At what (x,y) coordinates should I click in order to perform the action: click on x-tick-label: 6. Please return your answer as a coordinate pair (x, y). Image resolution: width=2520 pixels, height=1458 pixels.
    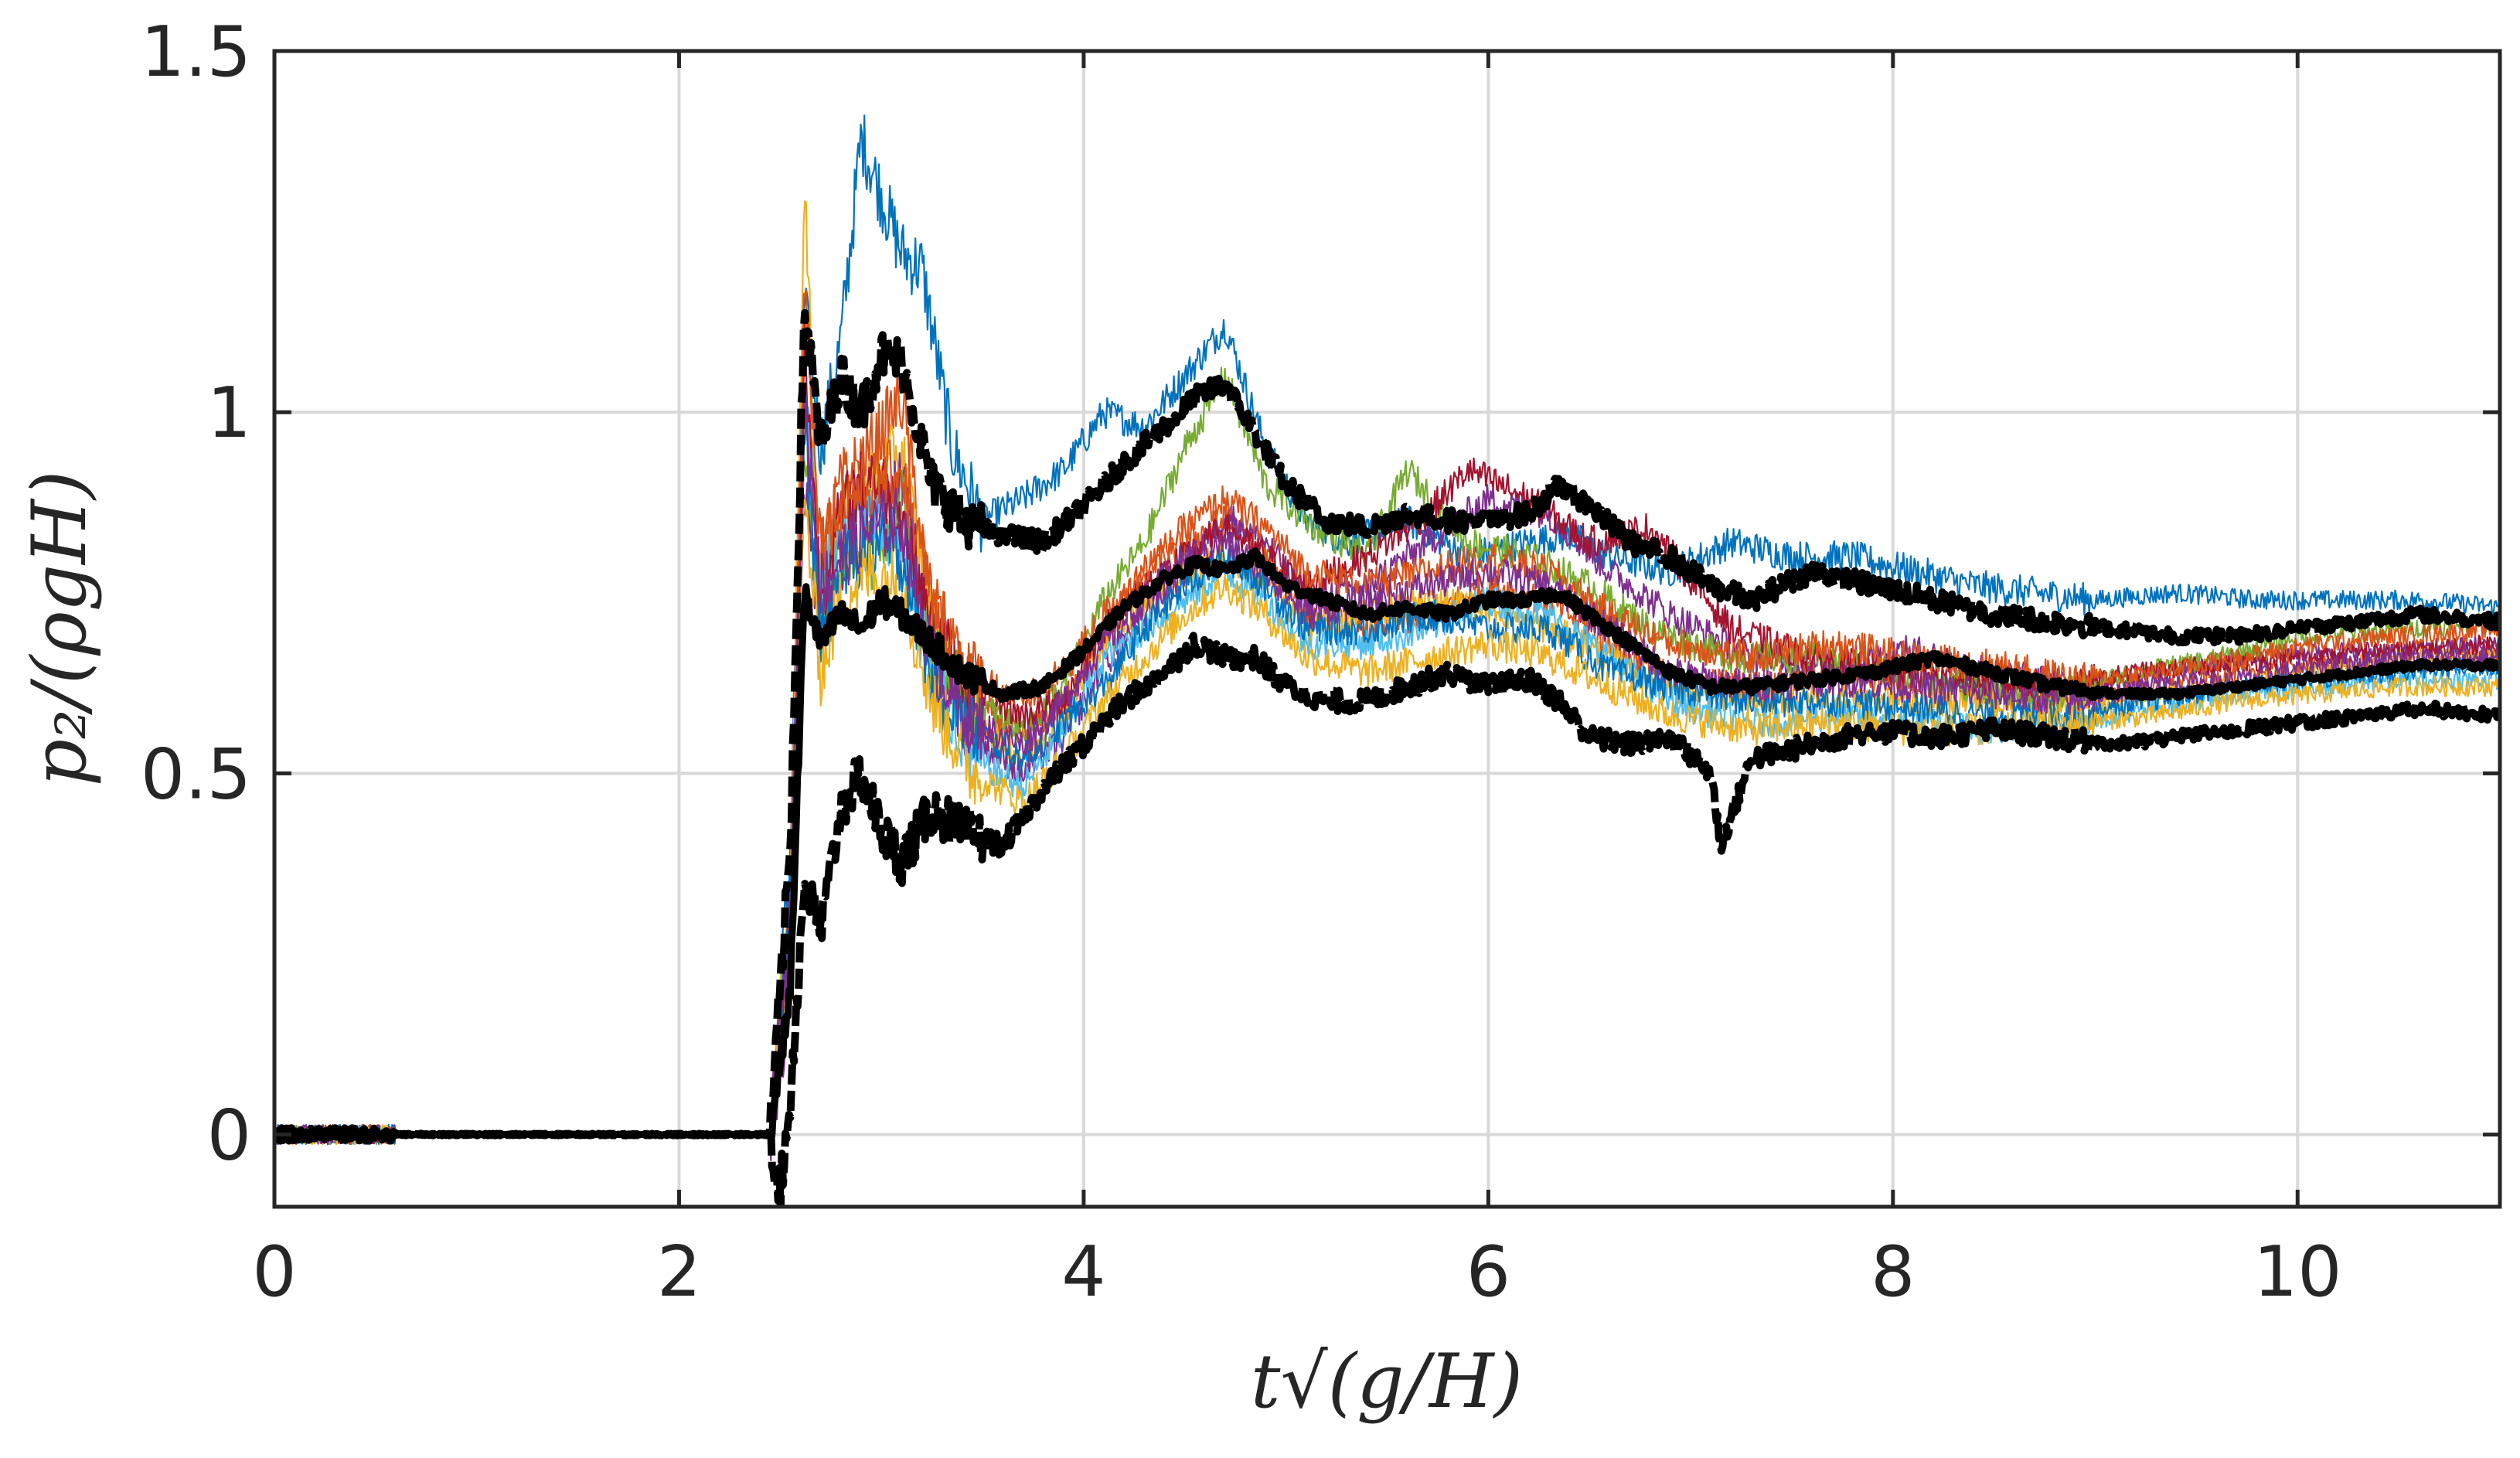
    Looking at the image, I should click on (1488, 1272).